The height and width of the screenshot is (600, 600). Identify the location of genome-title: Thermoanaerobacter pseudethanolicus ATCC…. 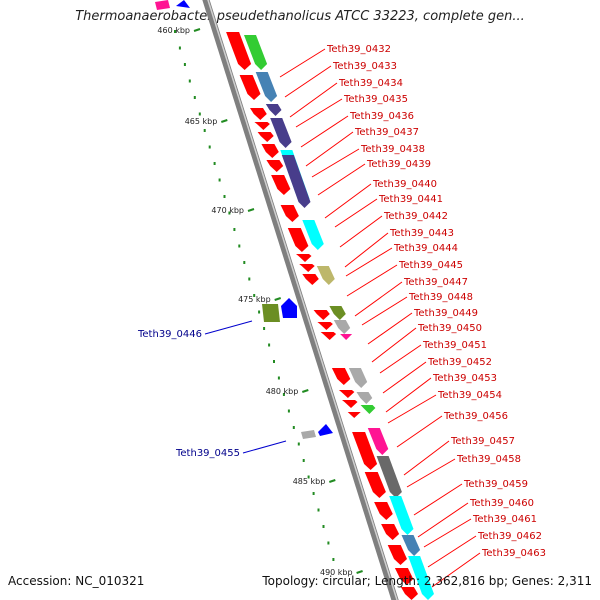
(300, 16).